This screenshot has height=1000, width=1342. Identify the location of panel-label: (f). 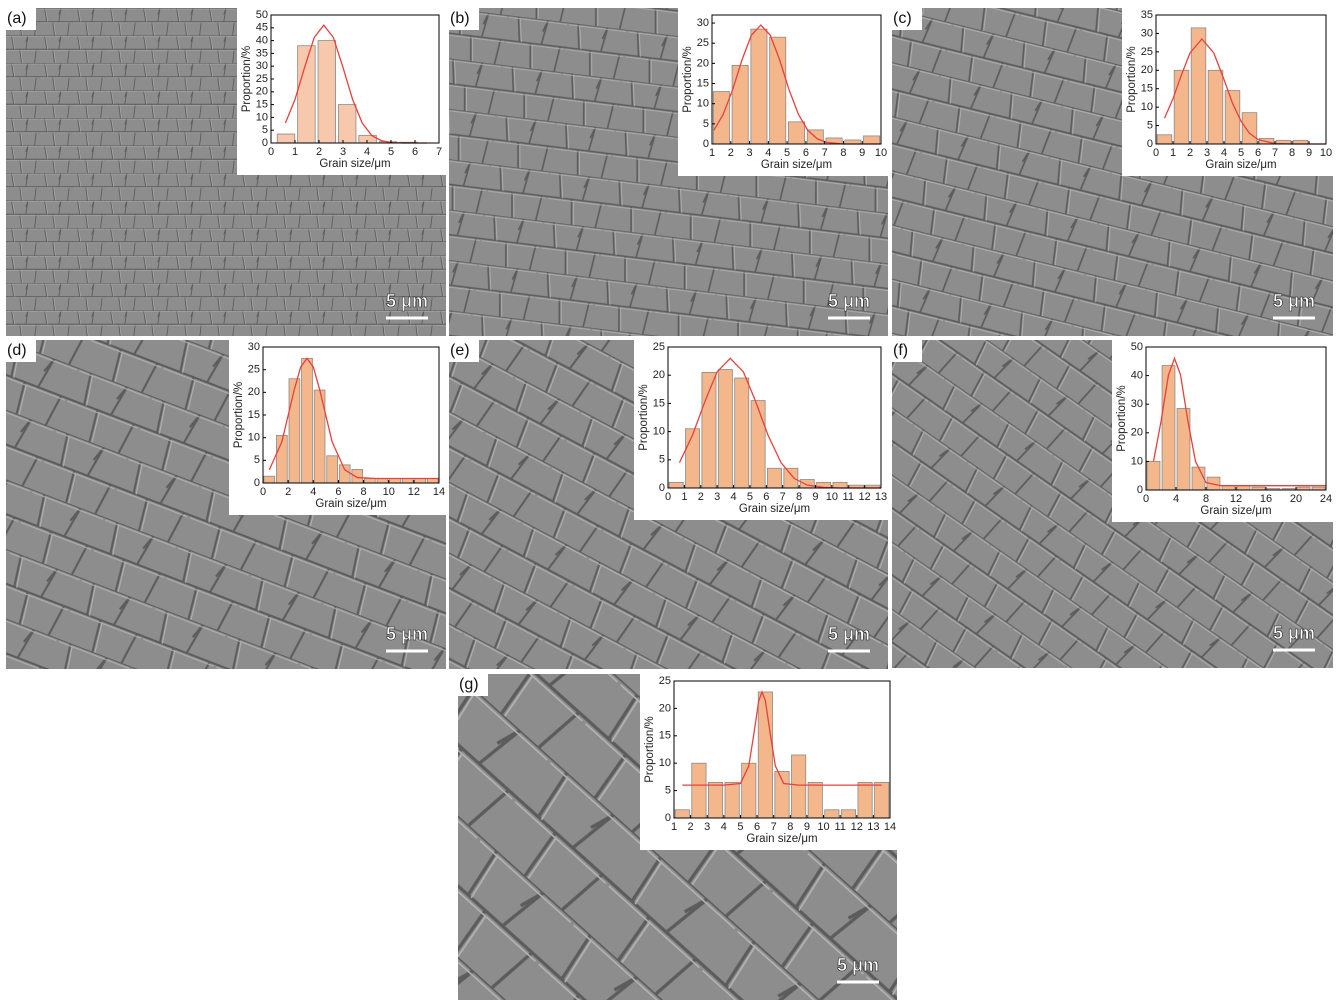
(900, 350).